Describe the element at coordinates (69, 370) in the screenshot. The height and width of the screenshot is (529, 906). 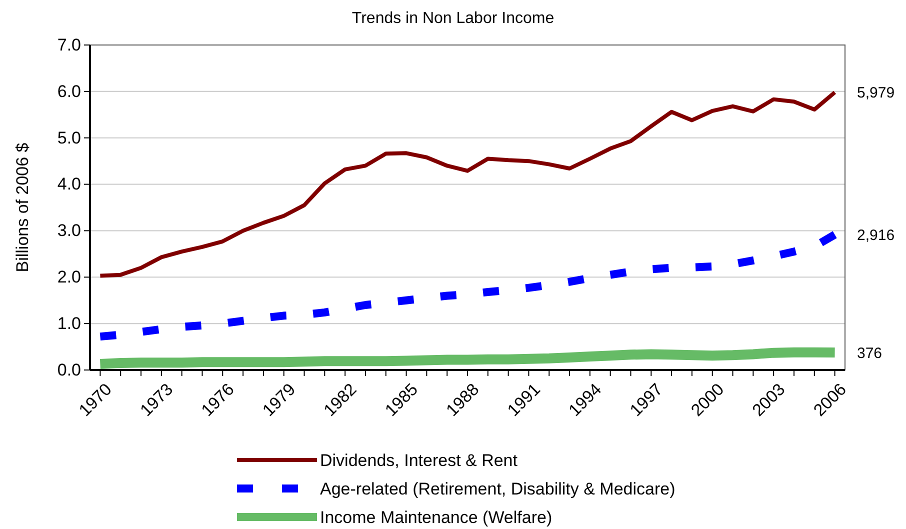
I see `y-tick-label: 0.0` at that location.